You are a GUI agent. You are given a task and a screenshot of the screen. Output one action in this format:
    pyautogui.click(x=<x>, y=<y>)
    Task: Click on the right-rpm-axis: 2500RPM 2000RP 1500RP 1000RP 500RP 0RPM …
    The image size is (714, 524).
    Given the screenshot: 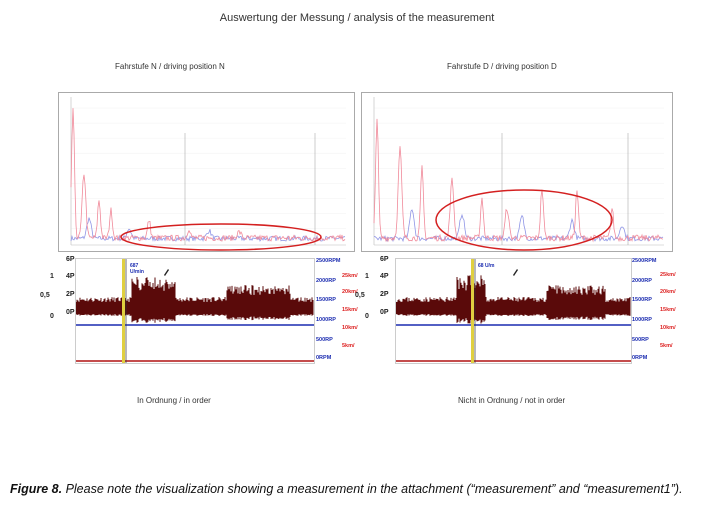 What is the action you would take?
    pyautogui.click(x=656, y=310)
    